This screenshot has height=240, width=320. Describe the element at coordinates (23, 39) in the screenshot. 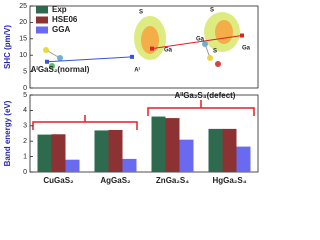

I see `y-tick-label: 15` at that location.